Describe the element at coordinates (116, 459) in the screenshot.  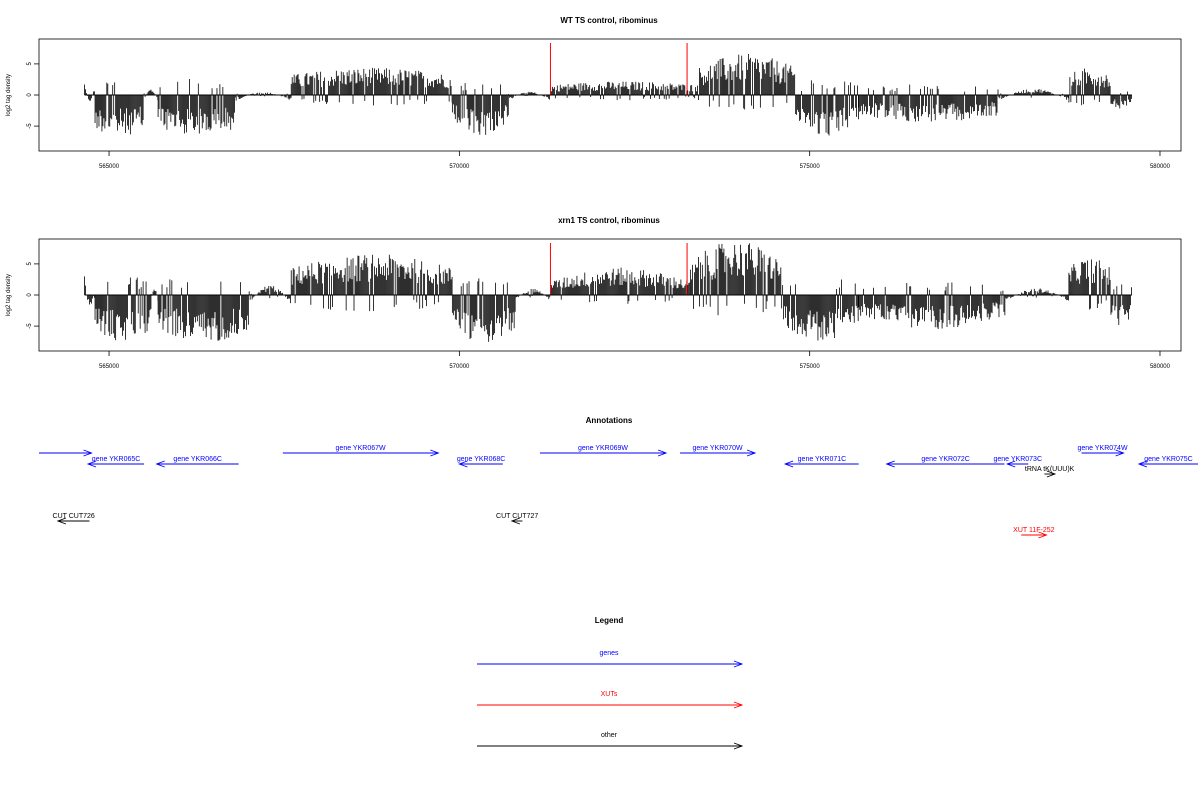
I see `feature-label: gene YKR065C` at that location.